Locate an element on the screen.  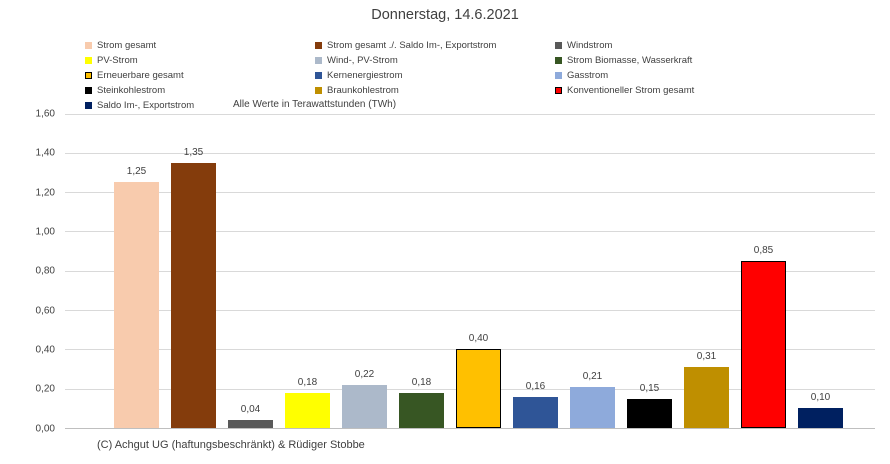
legend-item-kernenergiestrom: Kernenergiestrom is located at coordinates (359, 75).